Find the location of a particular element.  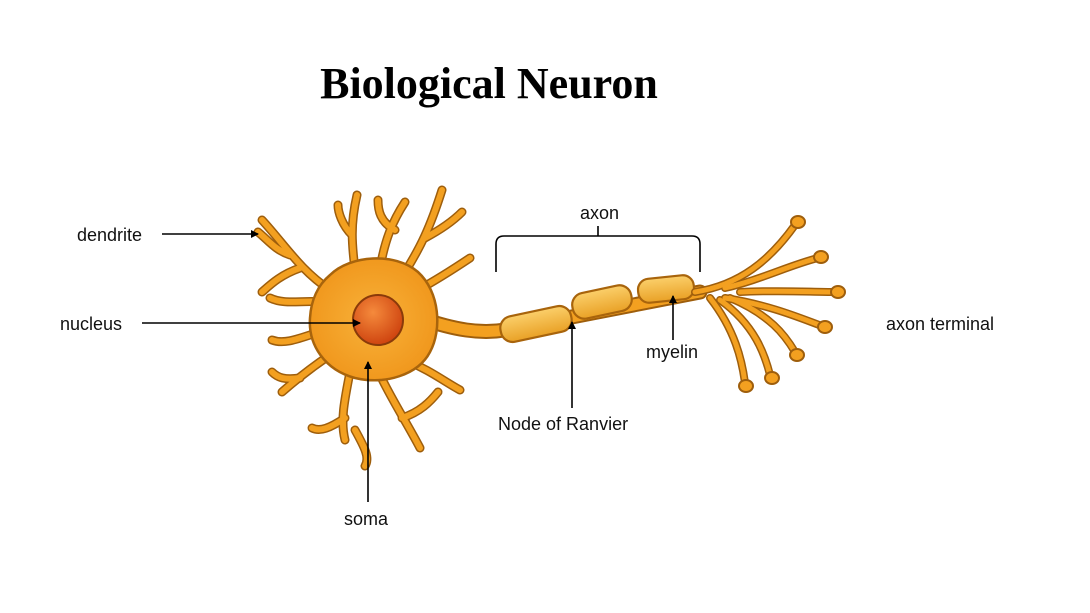

nucleus-shape is located at coordinates (378, 320).